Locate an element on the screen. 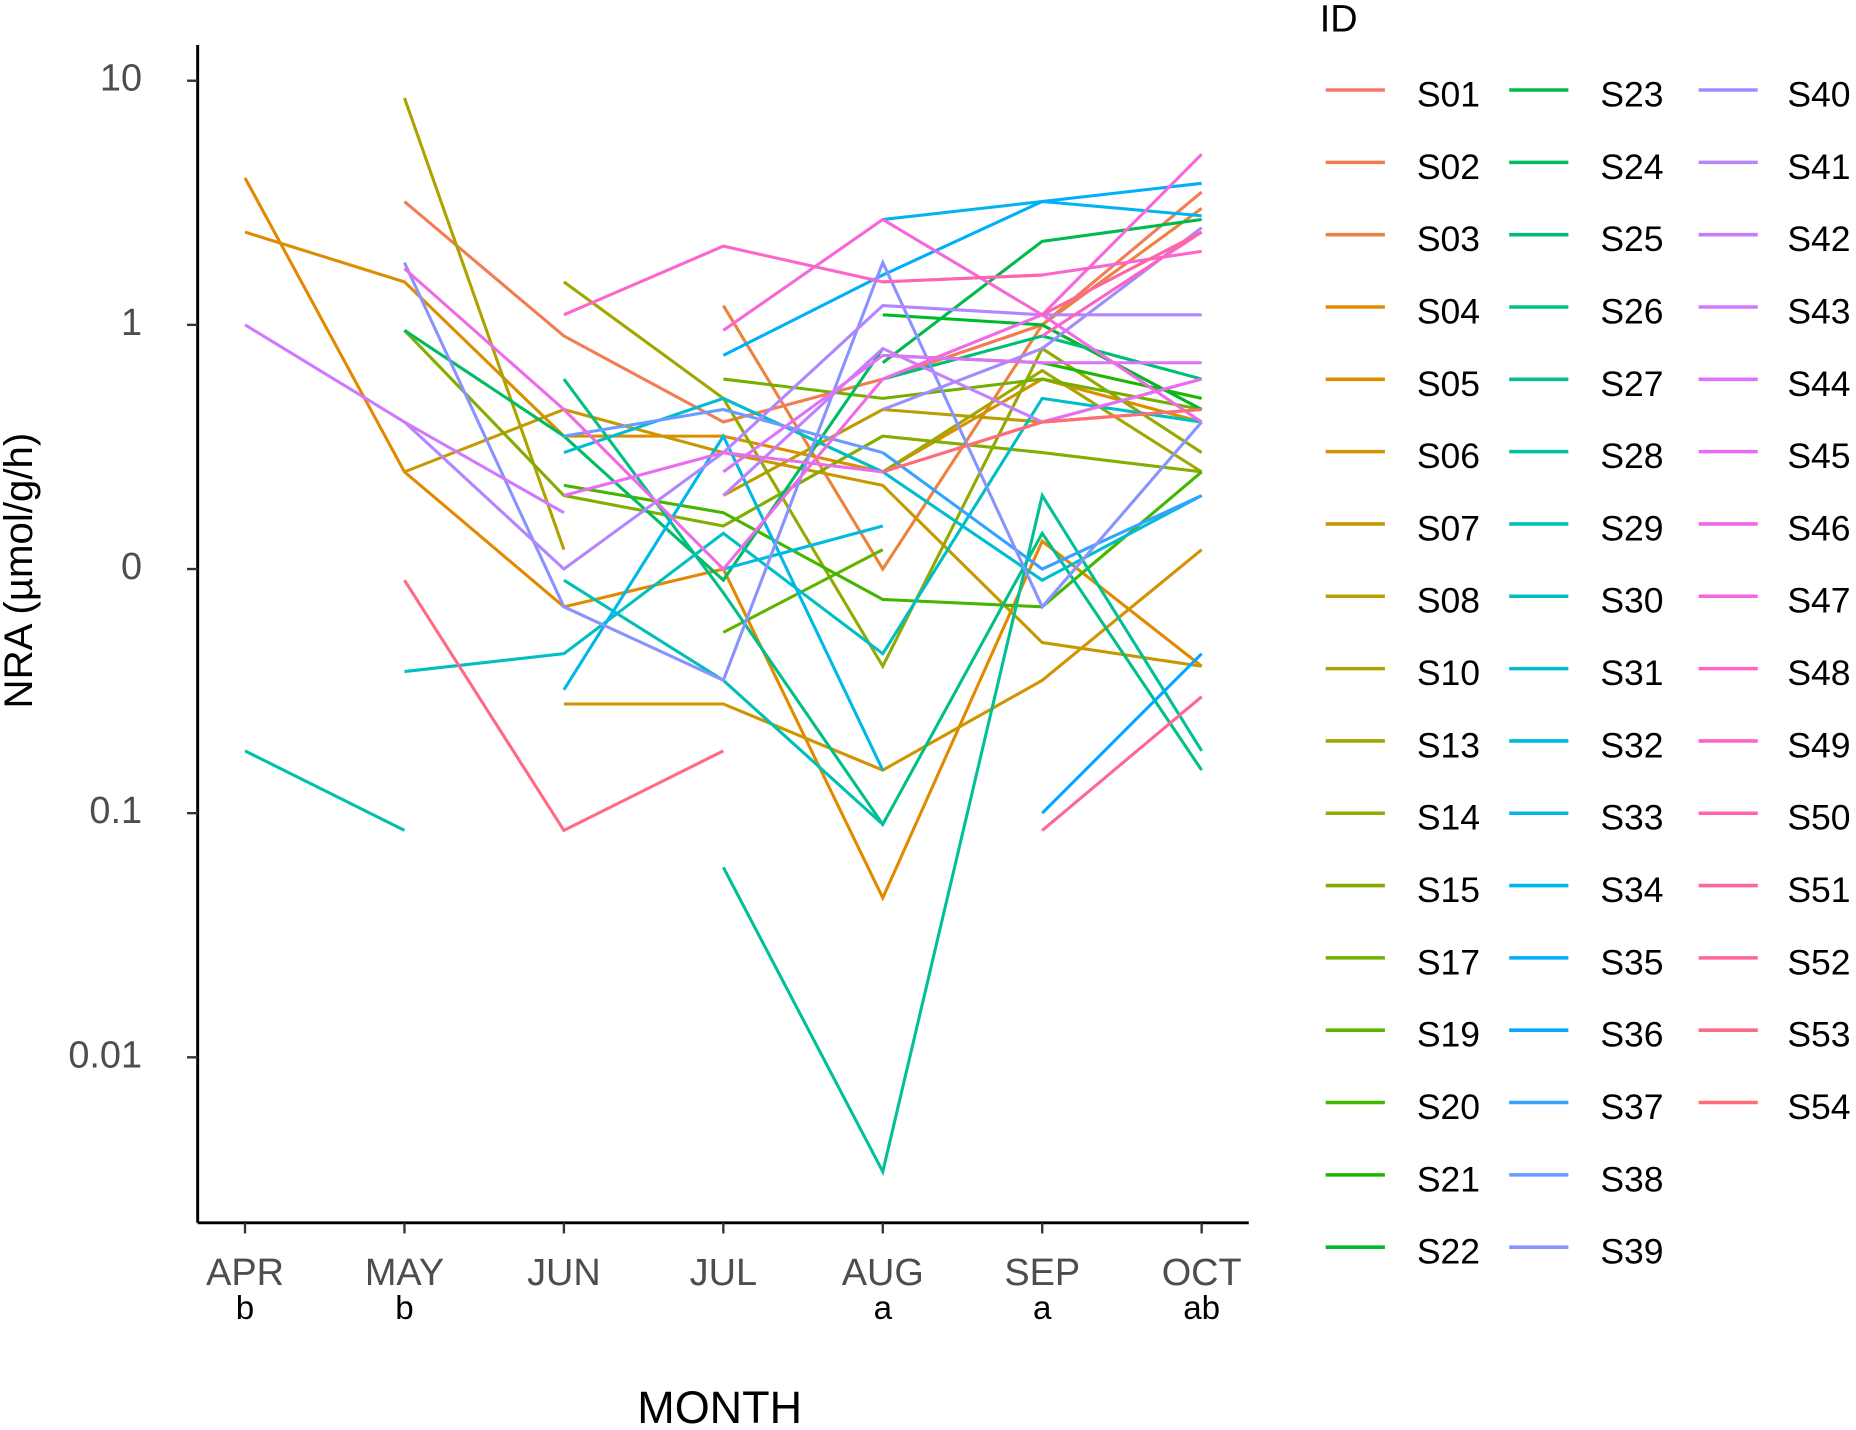  legend-label: S53 is located at coordinates (1818, 1035).